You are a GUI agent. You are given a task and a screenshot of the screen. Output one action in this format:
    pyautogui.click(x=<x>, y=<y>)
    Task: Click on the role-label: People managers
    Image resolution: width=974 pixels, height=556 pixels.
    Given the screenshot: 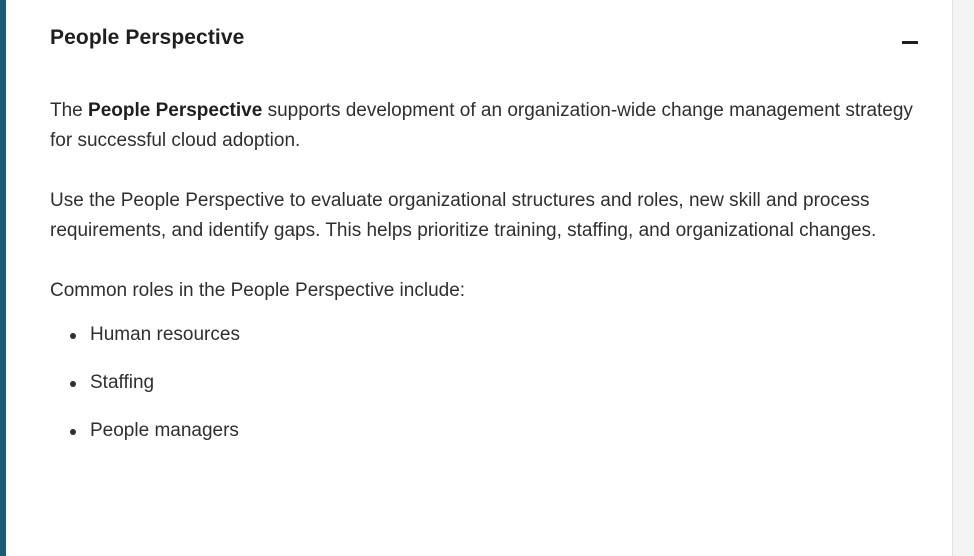 What is the action you would take?
    pyautogui.click(x=164, y=430)
    